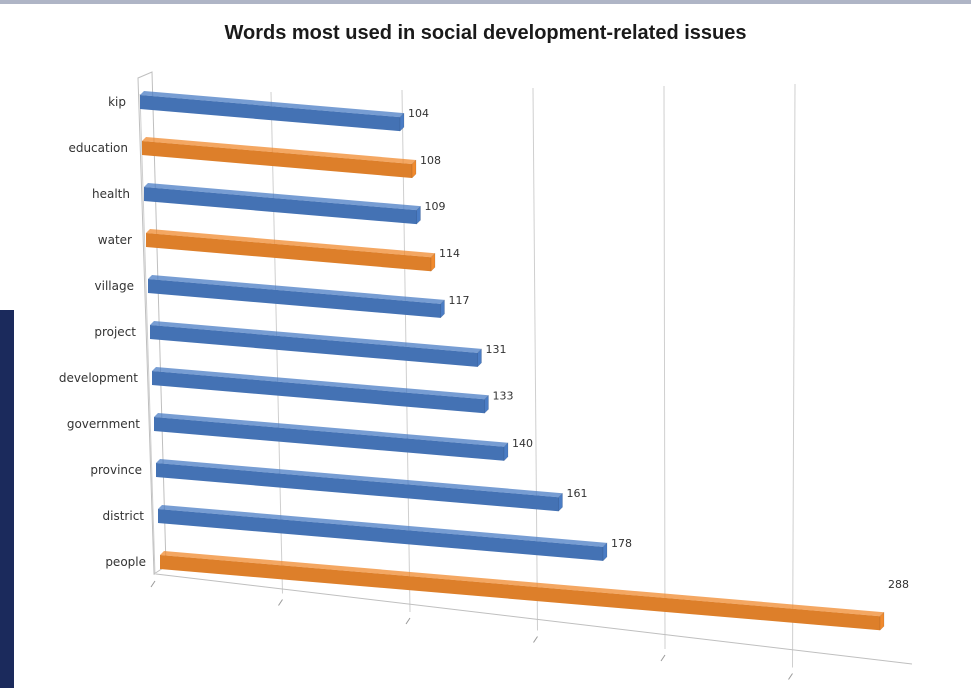 The height and width of the screenshot is (688, 971). I want to click on value-label: 131, so click(496, 349).